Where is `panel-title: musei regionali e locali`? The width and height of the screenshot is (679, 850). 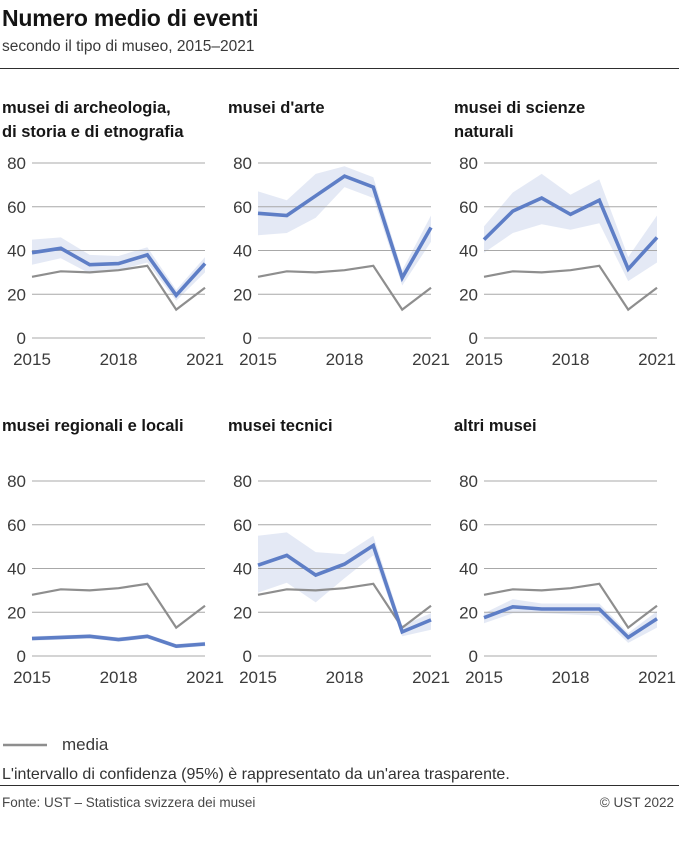 panel-title: musei regionali e locali is located at coordinates (93, 426).